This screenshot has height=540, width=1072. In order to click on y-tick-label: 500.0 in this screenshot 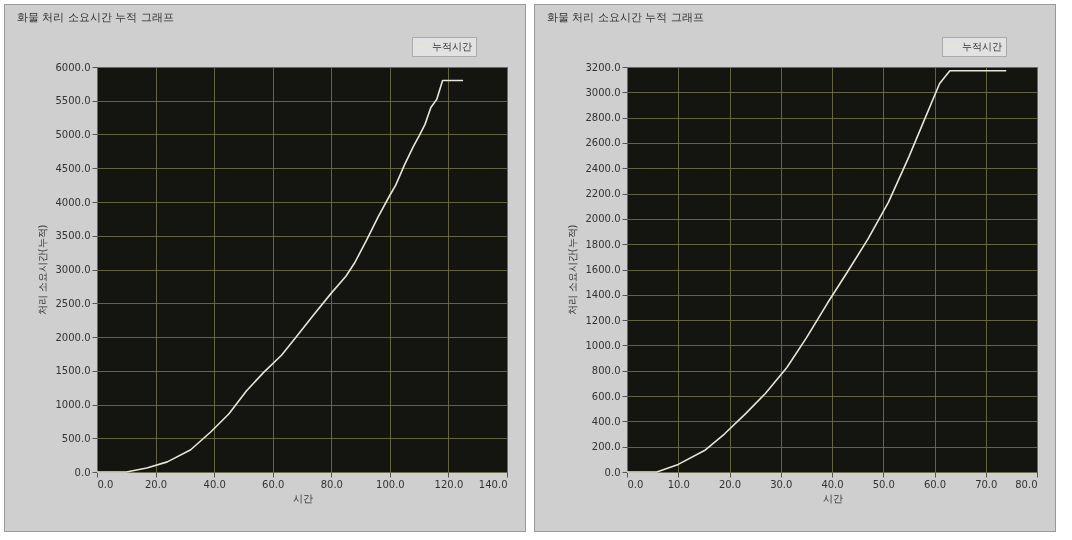, I will do `click(76, 438)`.